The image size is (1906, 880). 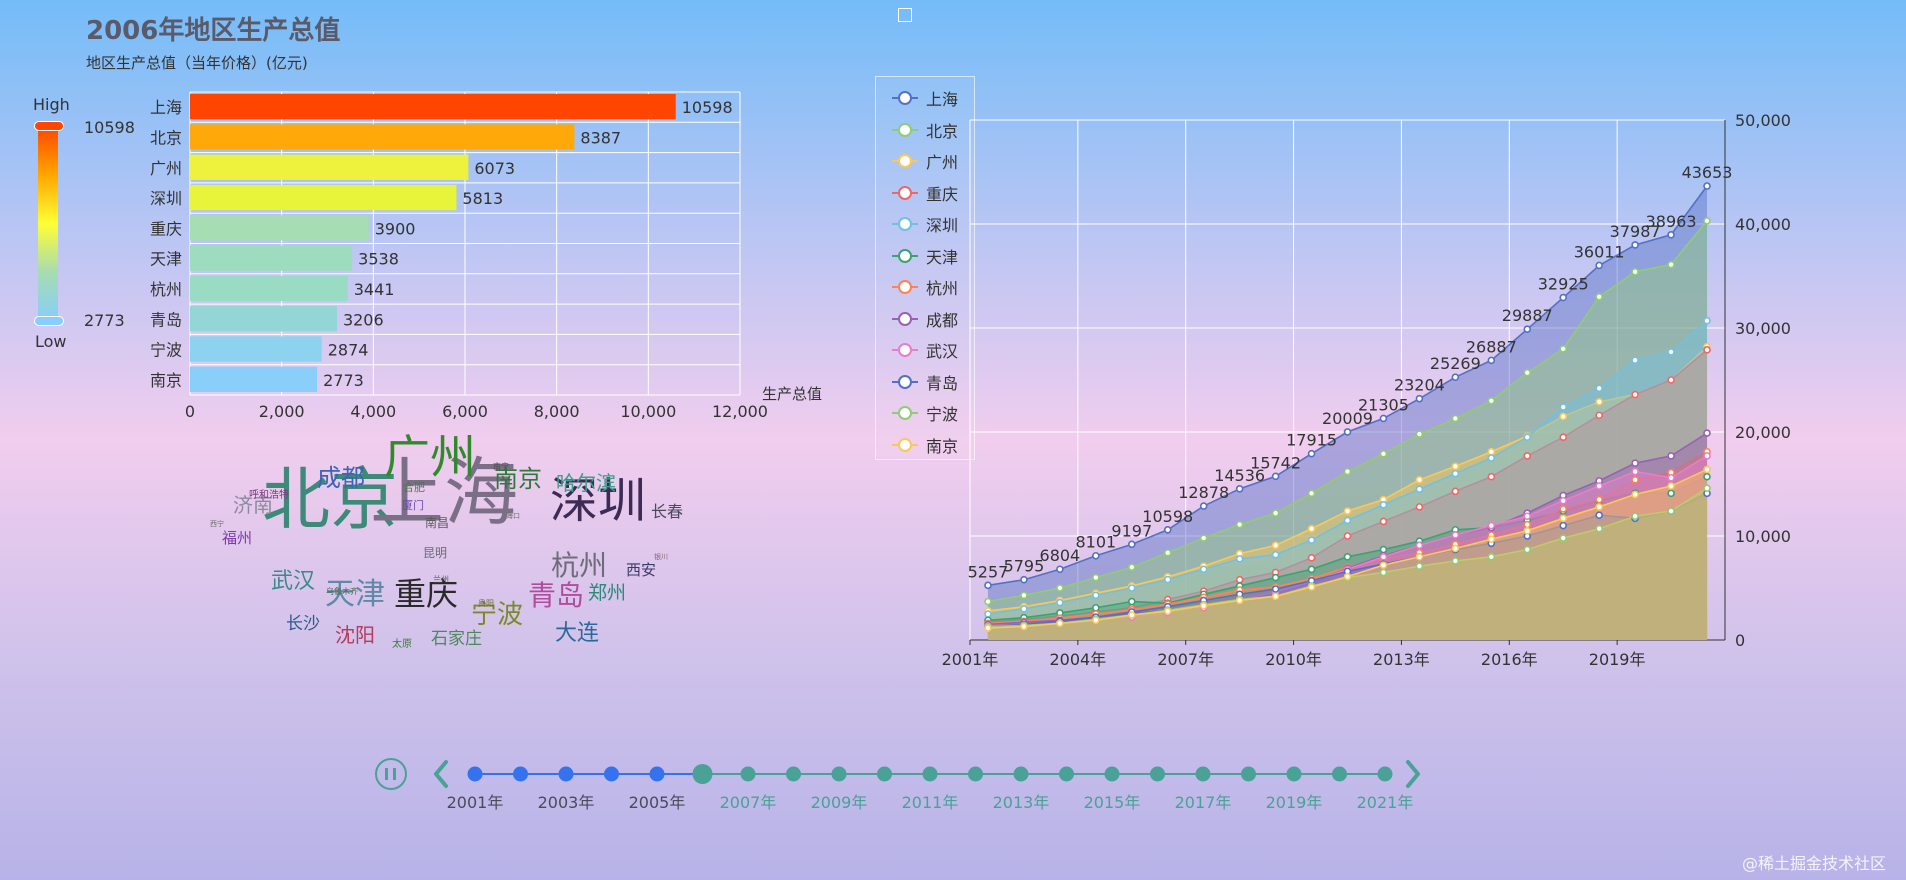 I want to click on point-value-label: 32925, so click(x=1563, y=284).